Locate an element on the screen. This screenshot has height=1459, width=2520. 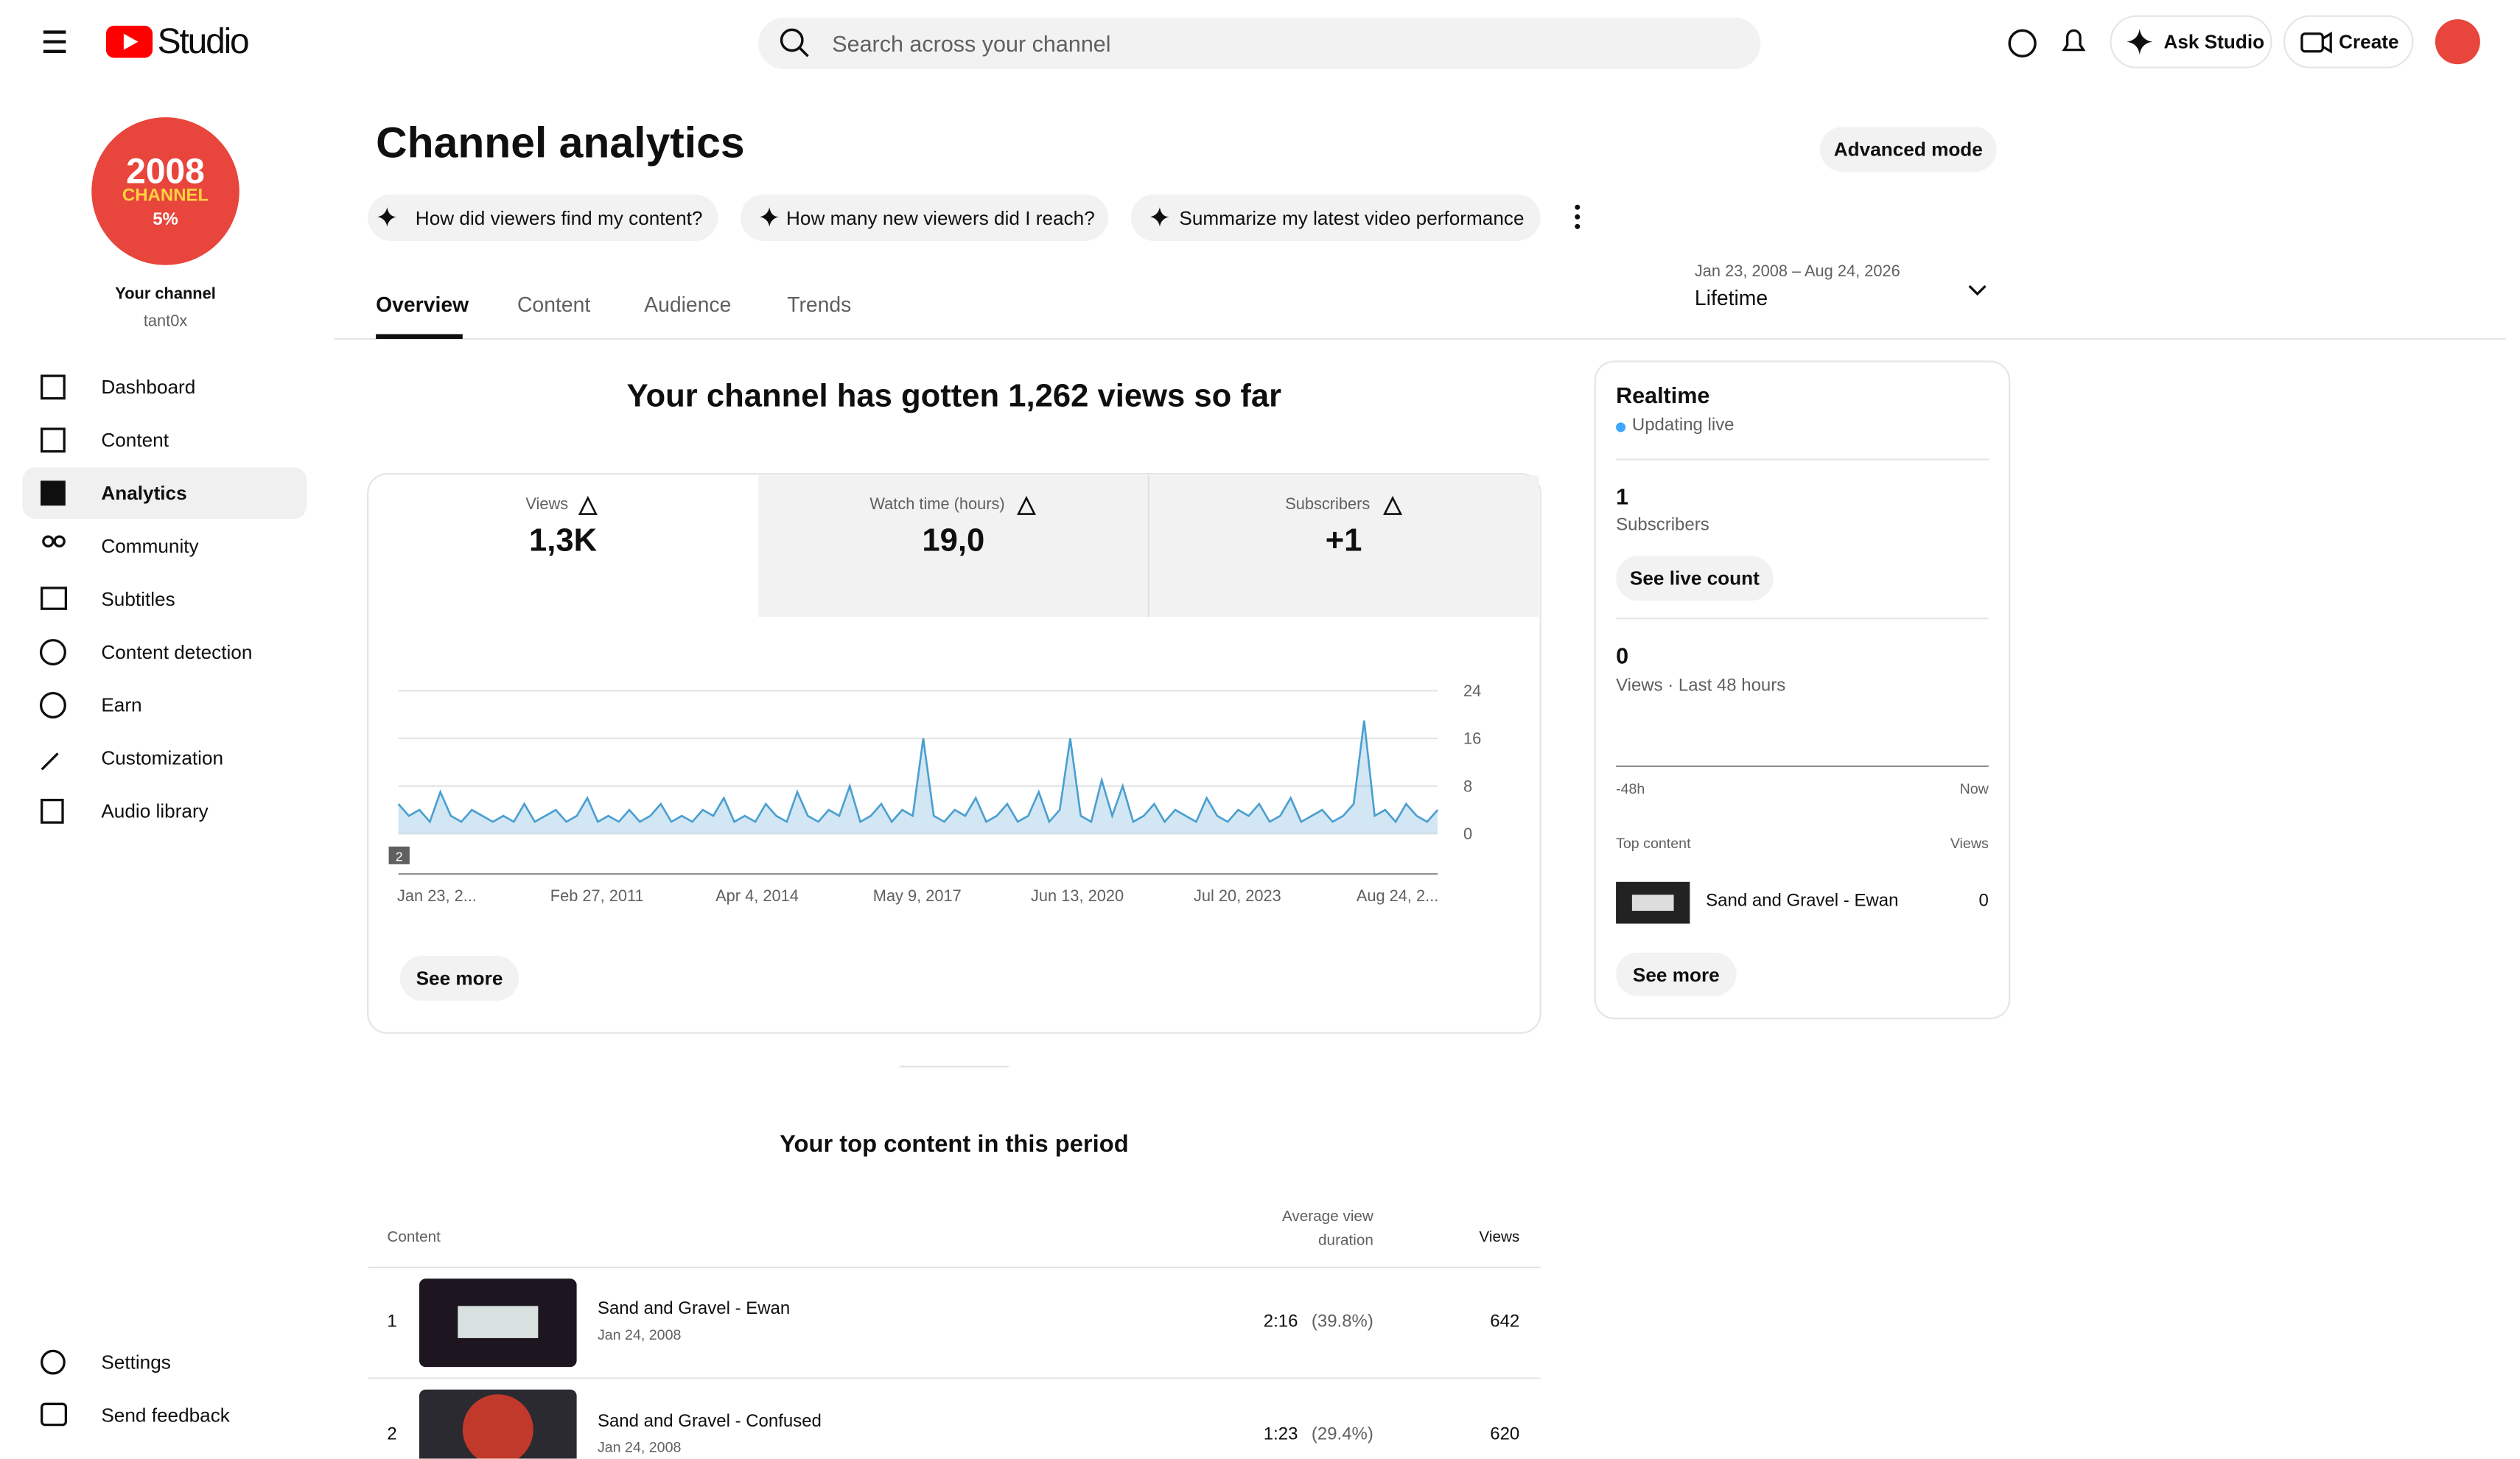
x-tick-label: May 9, 2017 is located at coordinates (917, 895).